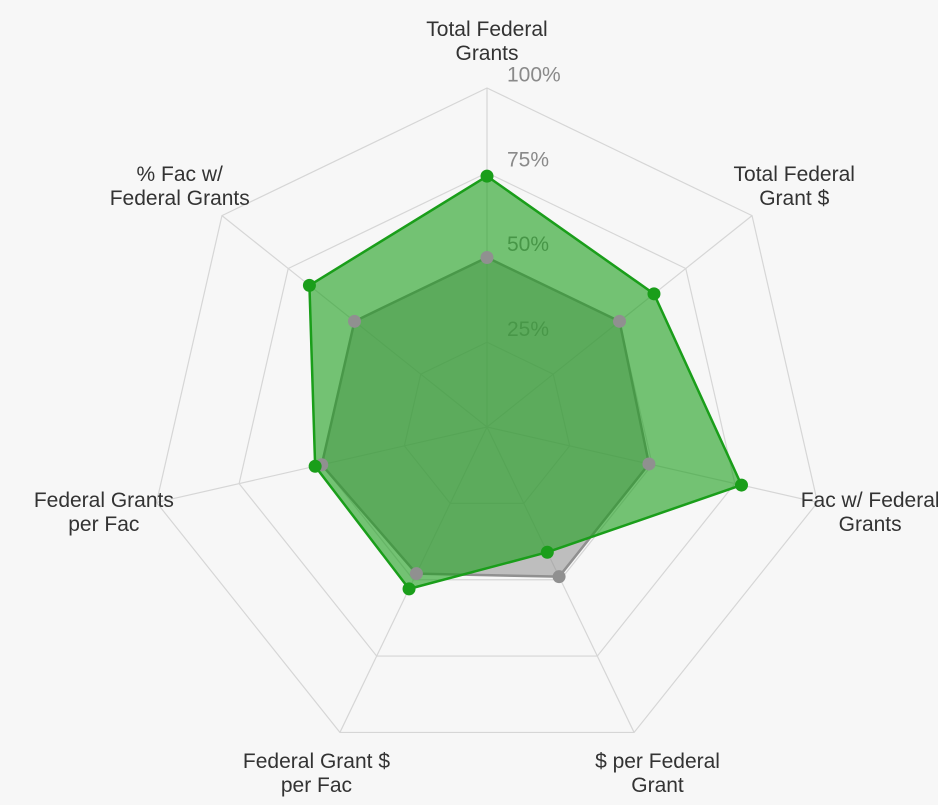 The image size is (938, 805). What do you see at coordinates (528, 159) in the screenshot?
I see `tick-label: 75%` at bounding box center [528, 159].